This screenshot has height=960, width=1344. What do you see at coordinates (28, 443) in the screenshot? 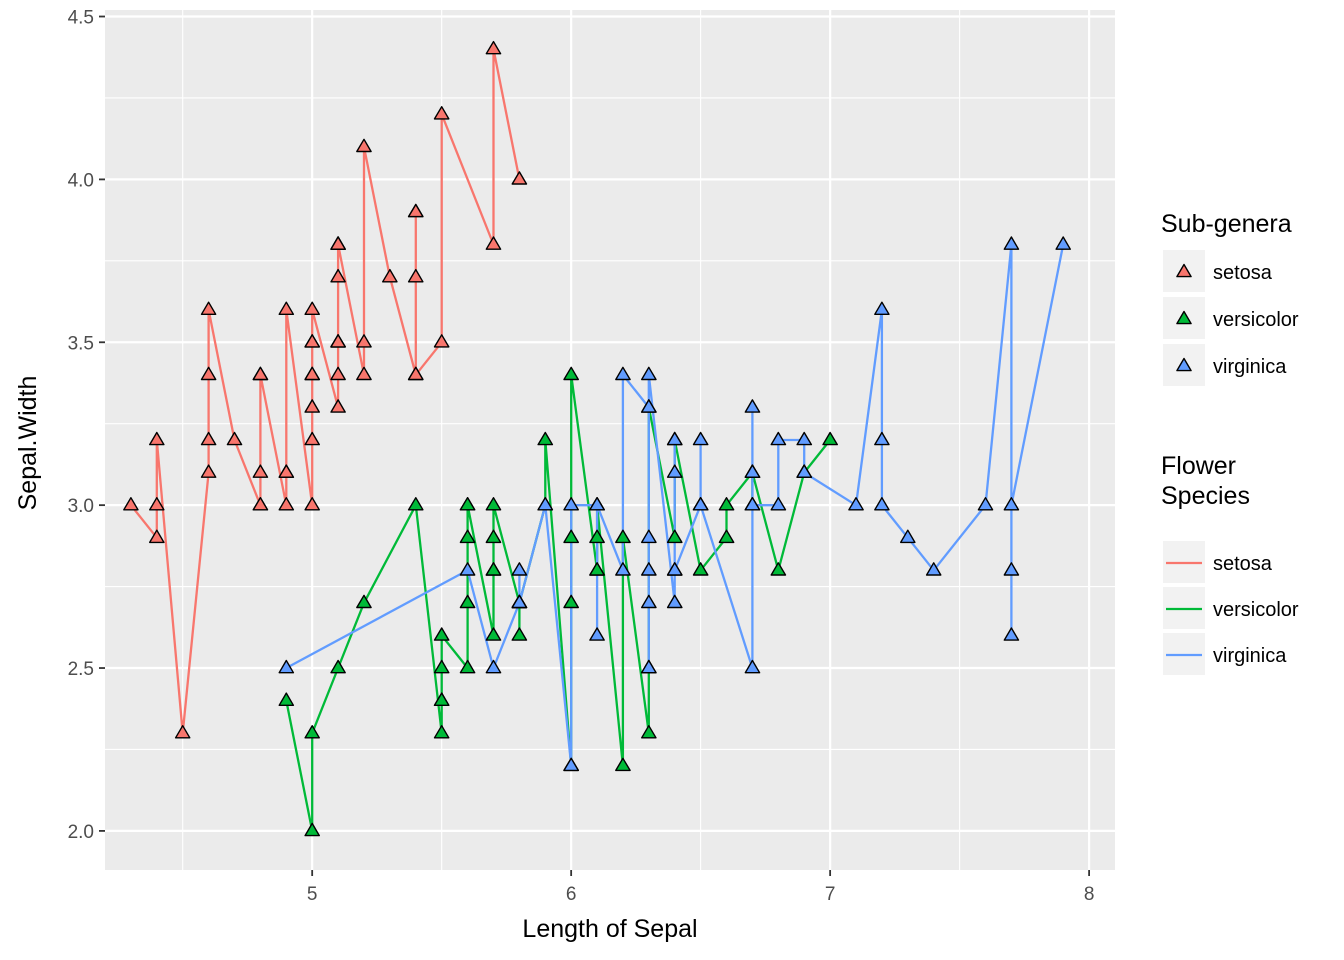
I see `y-axis-title: Sepal.Width` at bounding box center [28, 443].